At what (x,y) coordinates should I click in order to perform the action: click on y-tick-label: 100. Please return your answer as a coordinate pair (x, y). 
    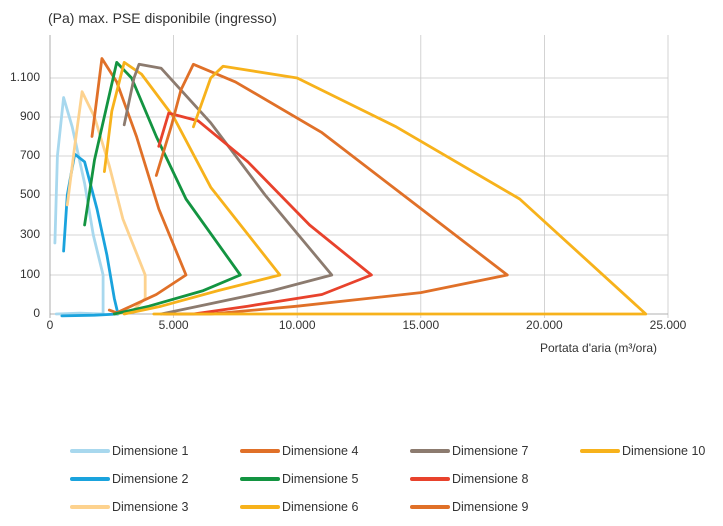
    Looking at the image, I should click on (29, 274).